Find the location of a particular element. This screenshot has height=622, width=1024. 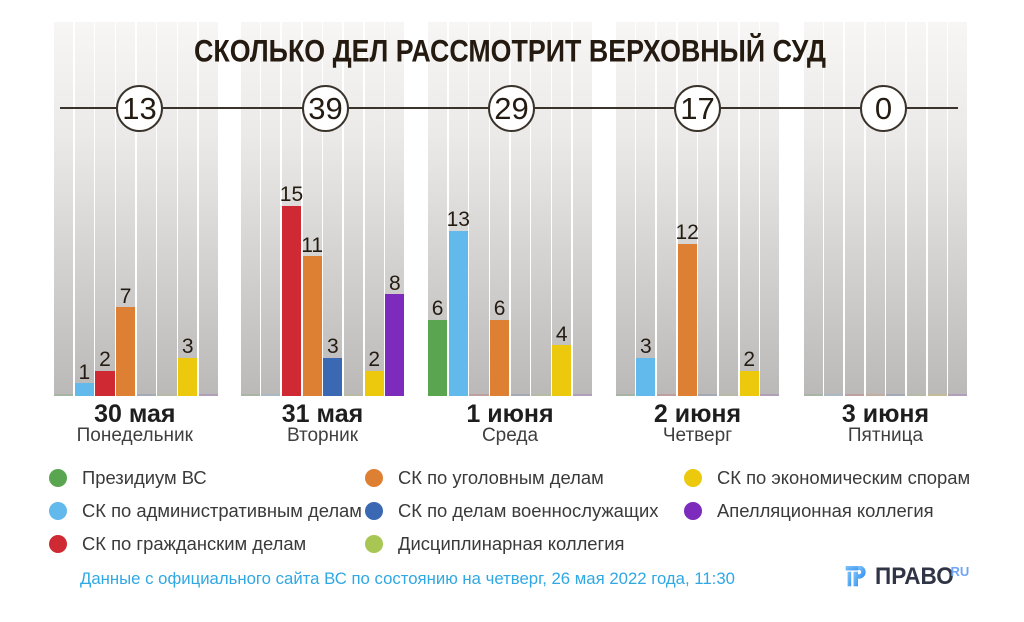

svg-text:СКОЛЬКО ДЕЛ РАССМОТРИТ ВЕРХОВН: СКОЛЬКО ДЕЛ РАССМОТРИТ ВЕРХОВНЫЙ СУД is located at coordinates (510, 51).